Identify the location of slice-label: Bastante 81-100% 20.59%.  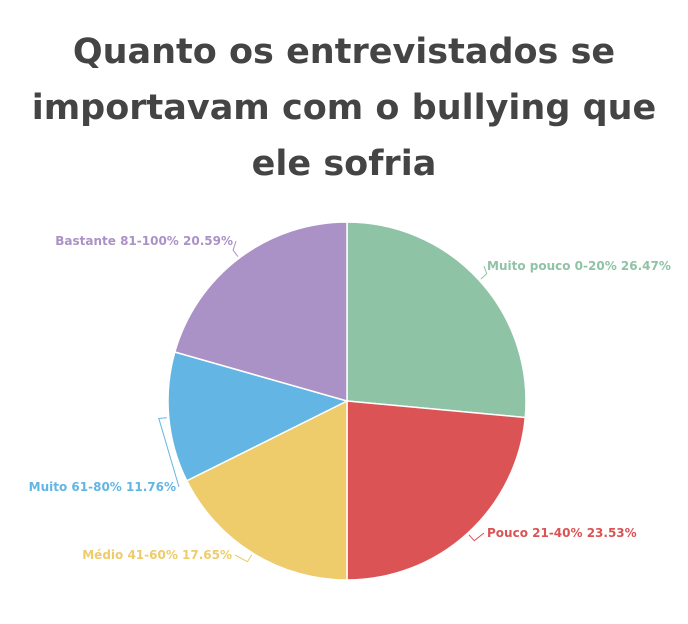
(144, 241).